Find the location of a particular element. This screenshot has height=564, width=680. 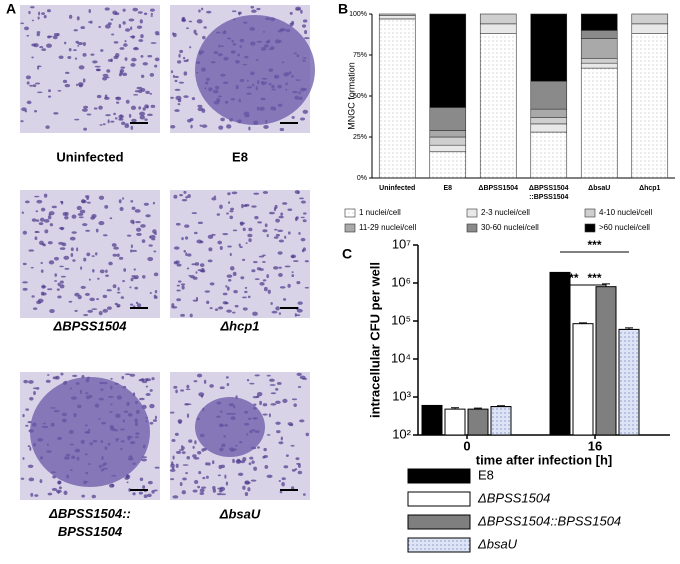

error-bar is located at coordinates (478, 408).